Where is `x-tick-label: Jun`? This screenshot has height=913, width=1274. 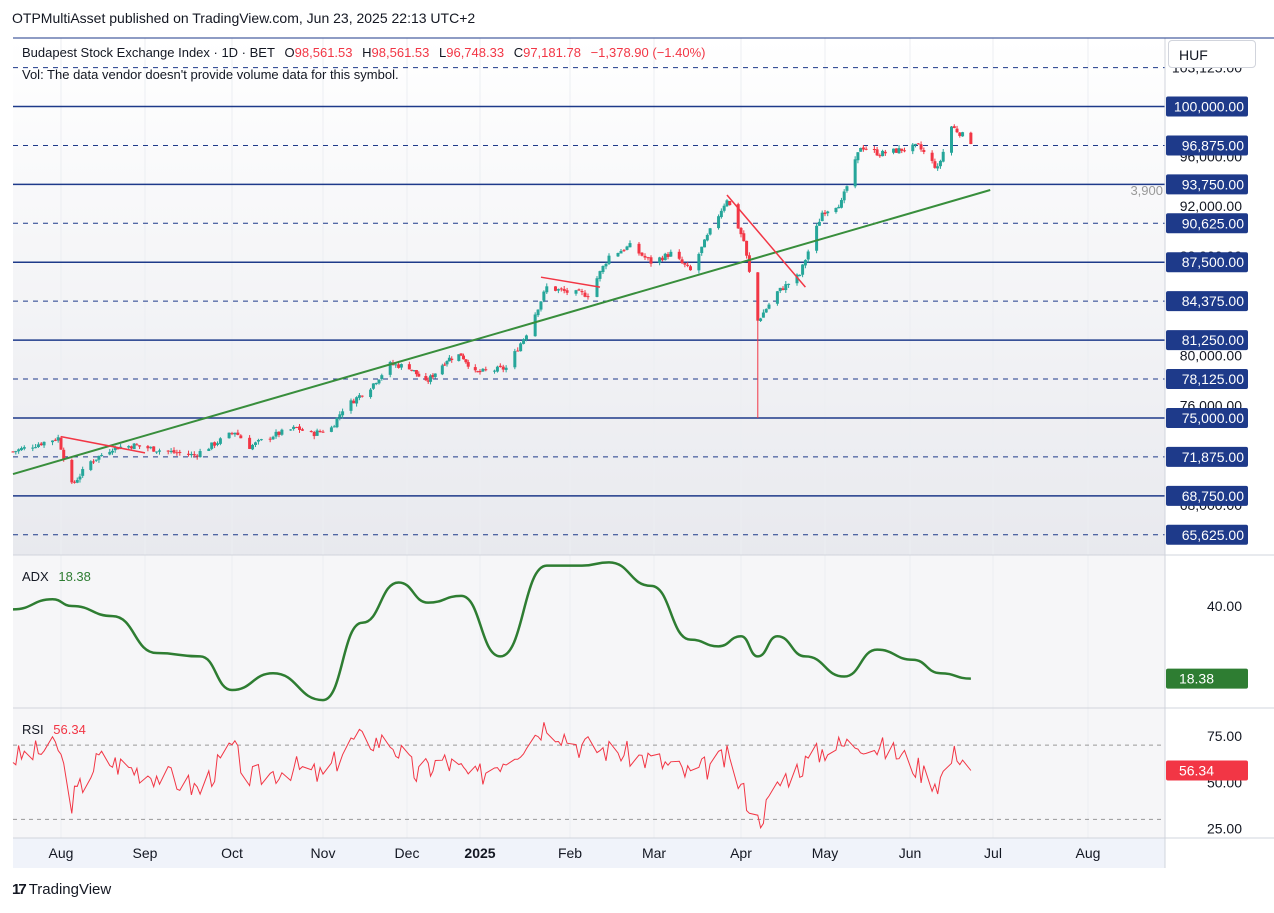 x-tick-label: Jun is located at coordinates (910, 853).